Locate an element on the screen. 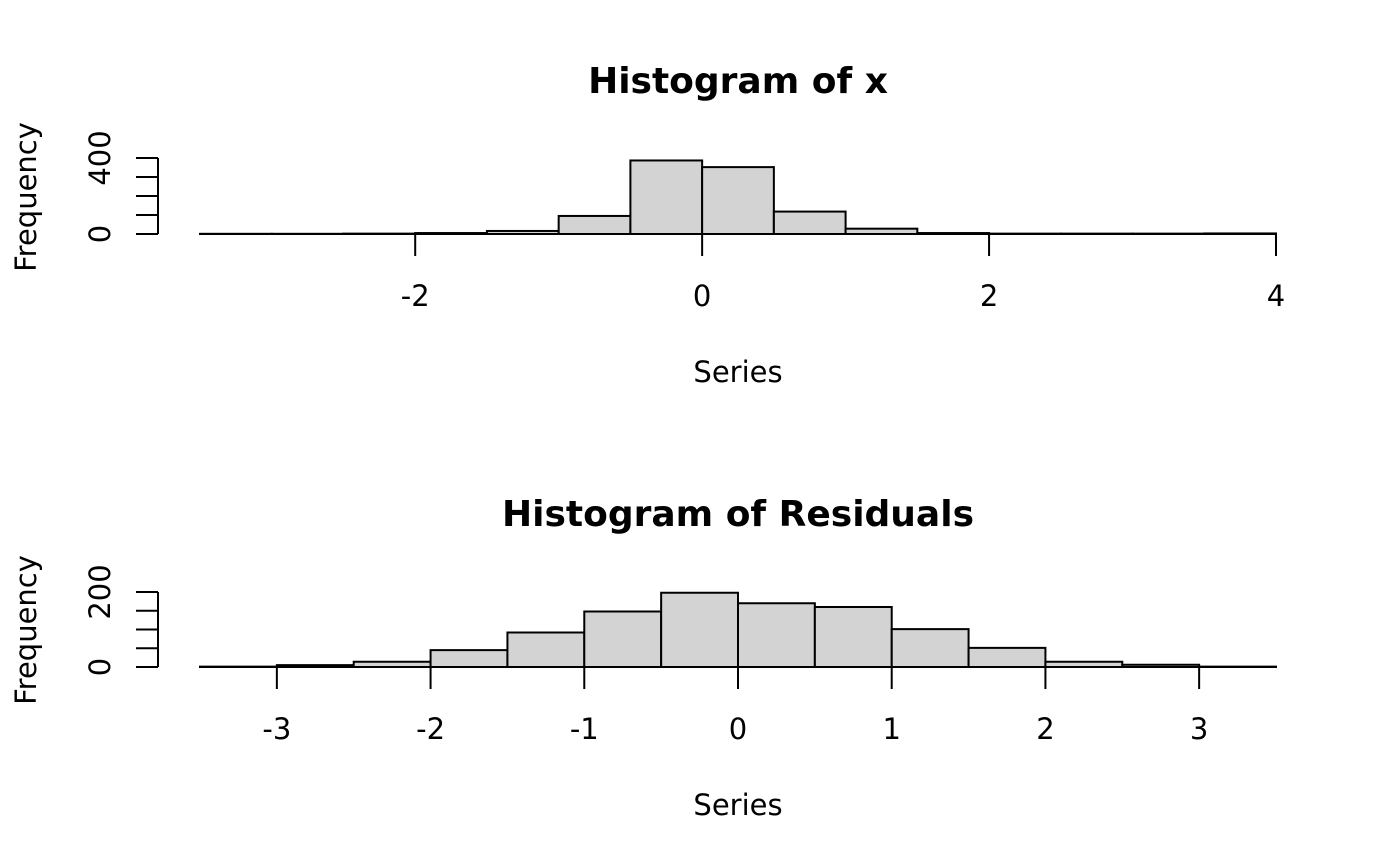 This screenshot has height=866, width=1400. x-tick-label: -1 is located at coordinates (584, 729).